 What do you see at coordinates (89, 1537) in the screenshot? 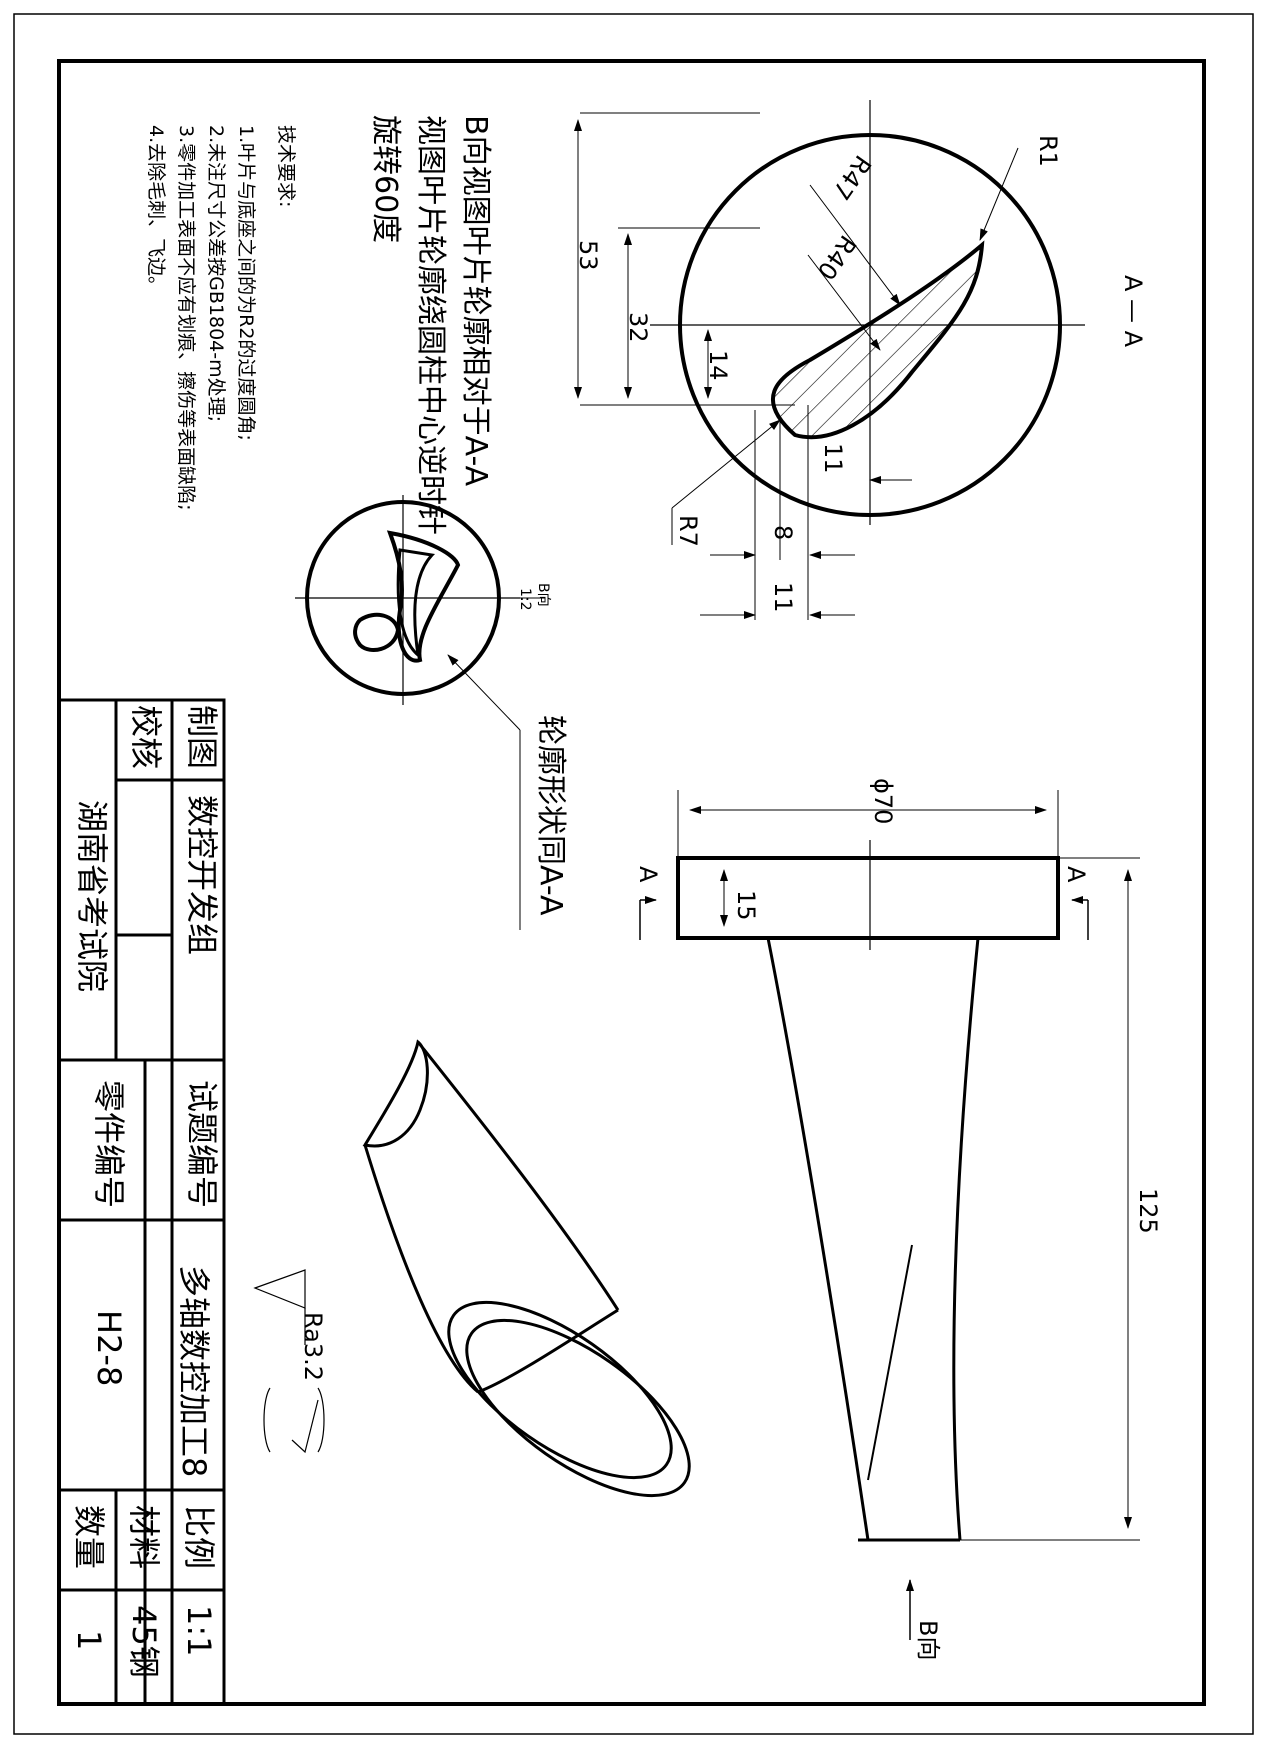
I see `tb-qty-label: 数量` at bounding box center [89, 1537].